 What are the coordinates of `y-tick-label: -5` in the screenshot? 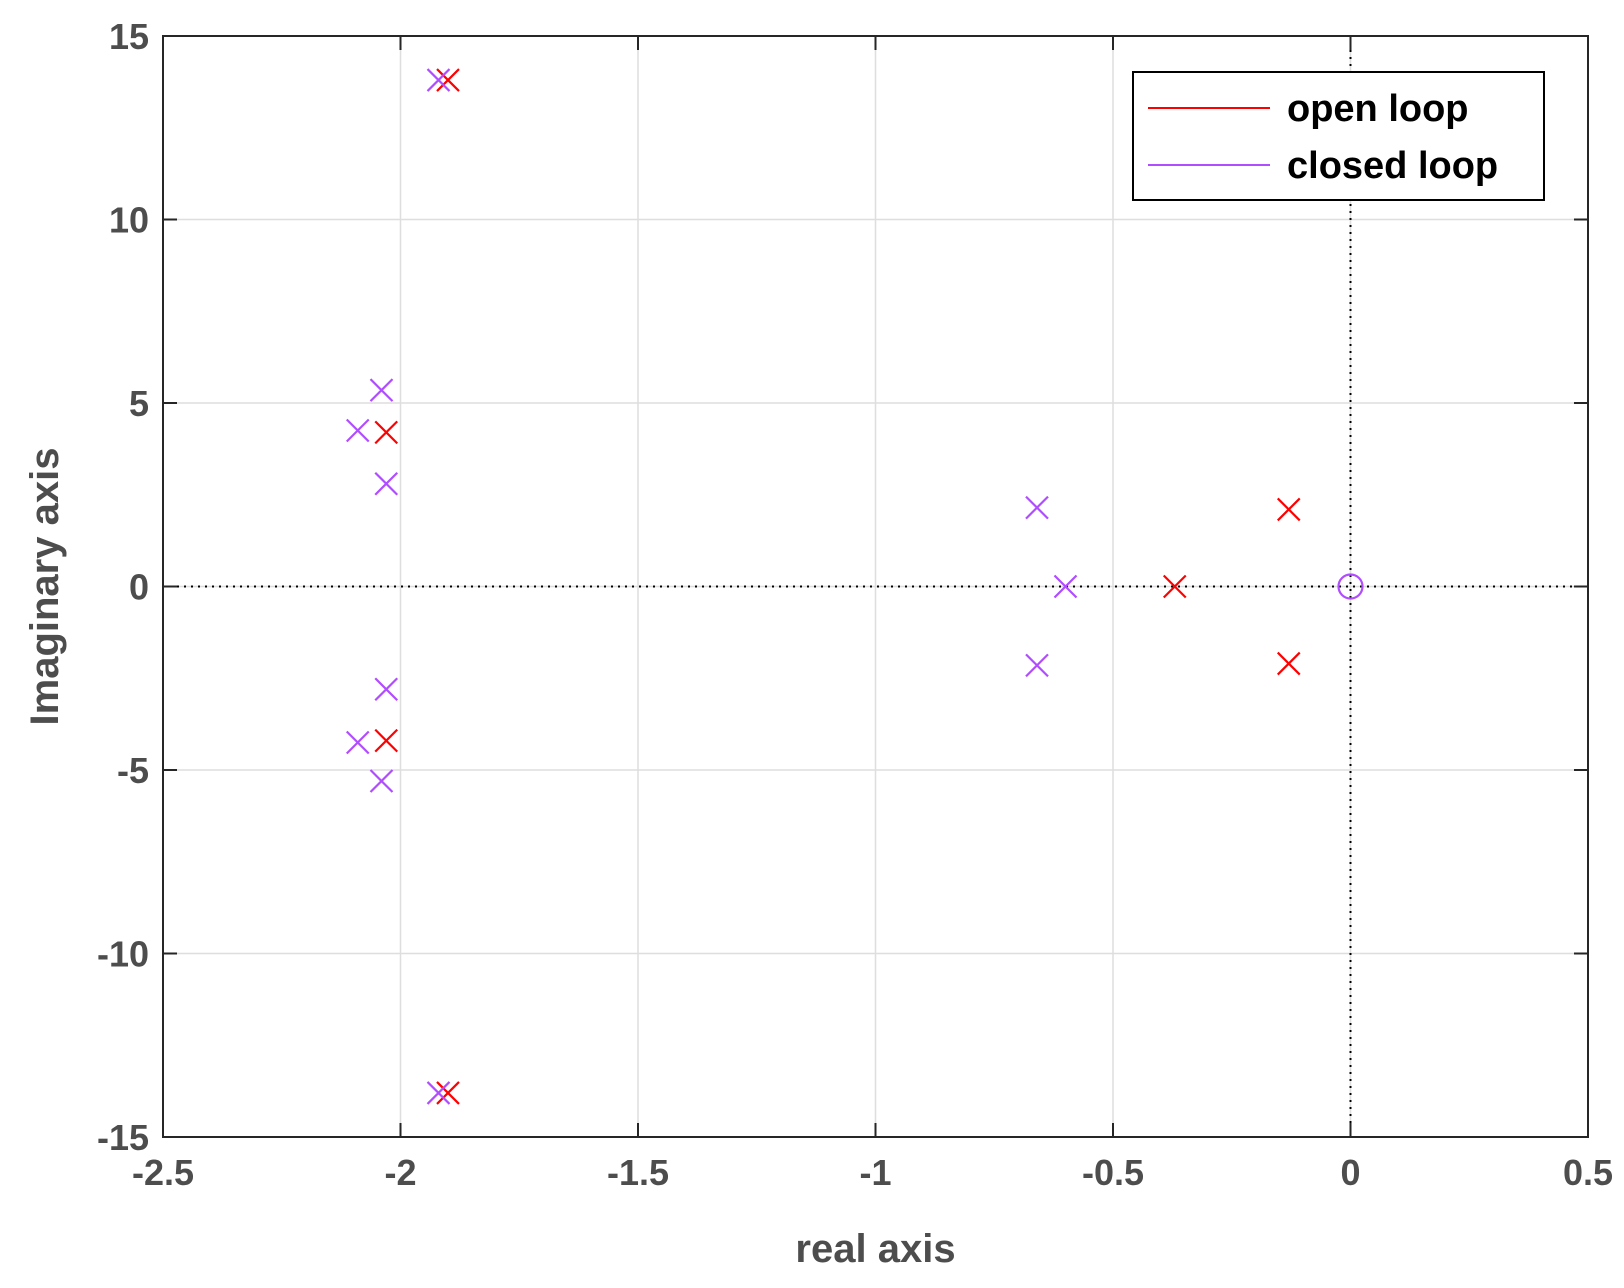 It's located at (133, 770).